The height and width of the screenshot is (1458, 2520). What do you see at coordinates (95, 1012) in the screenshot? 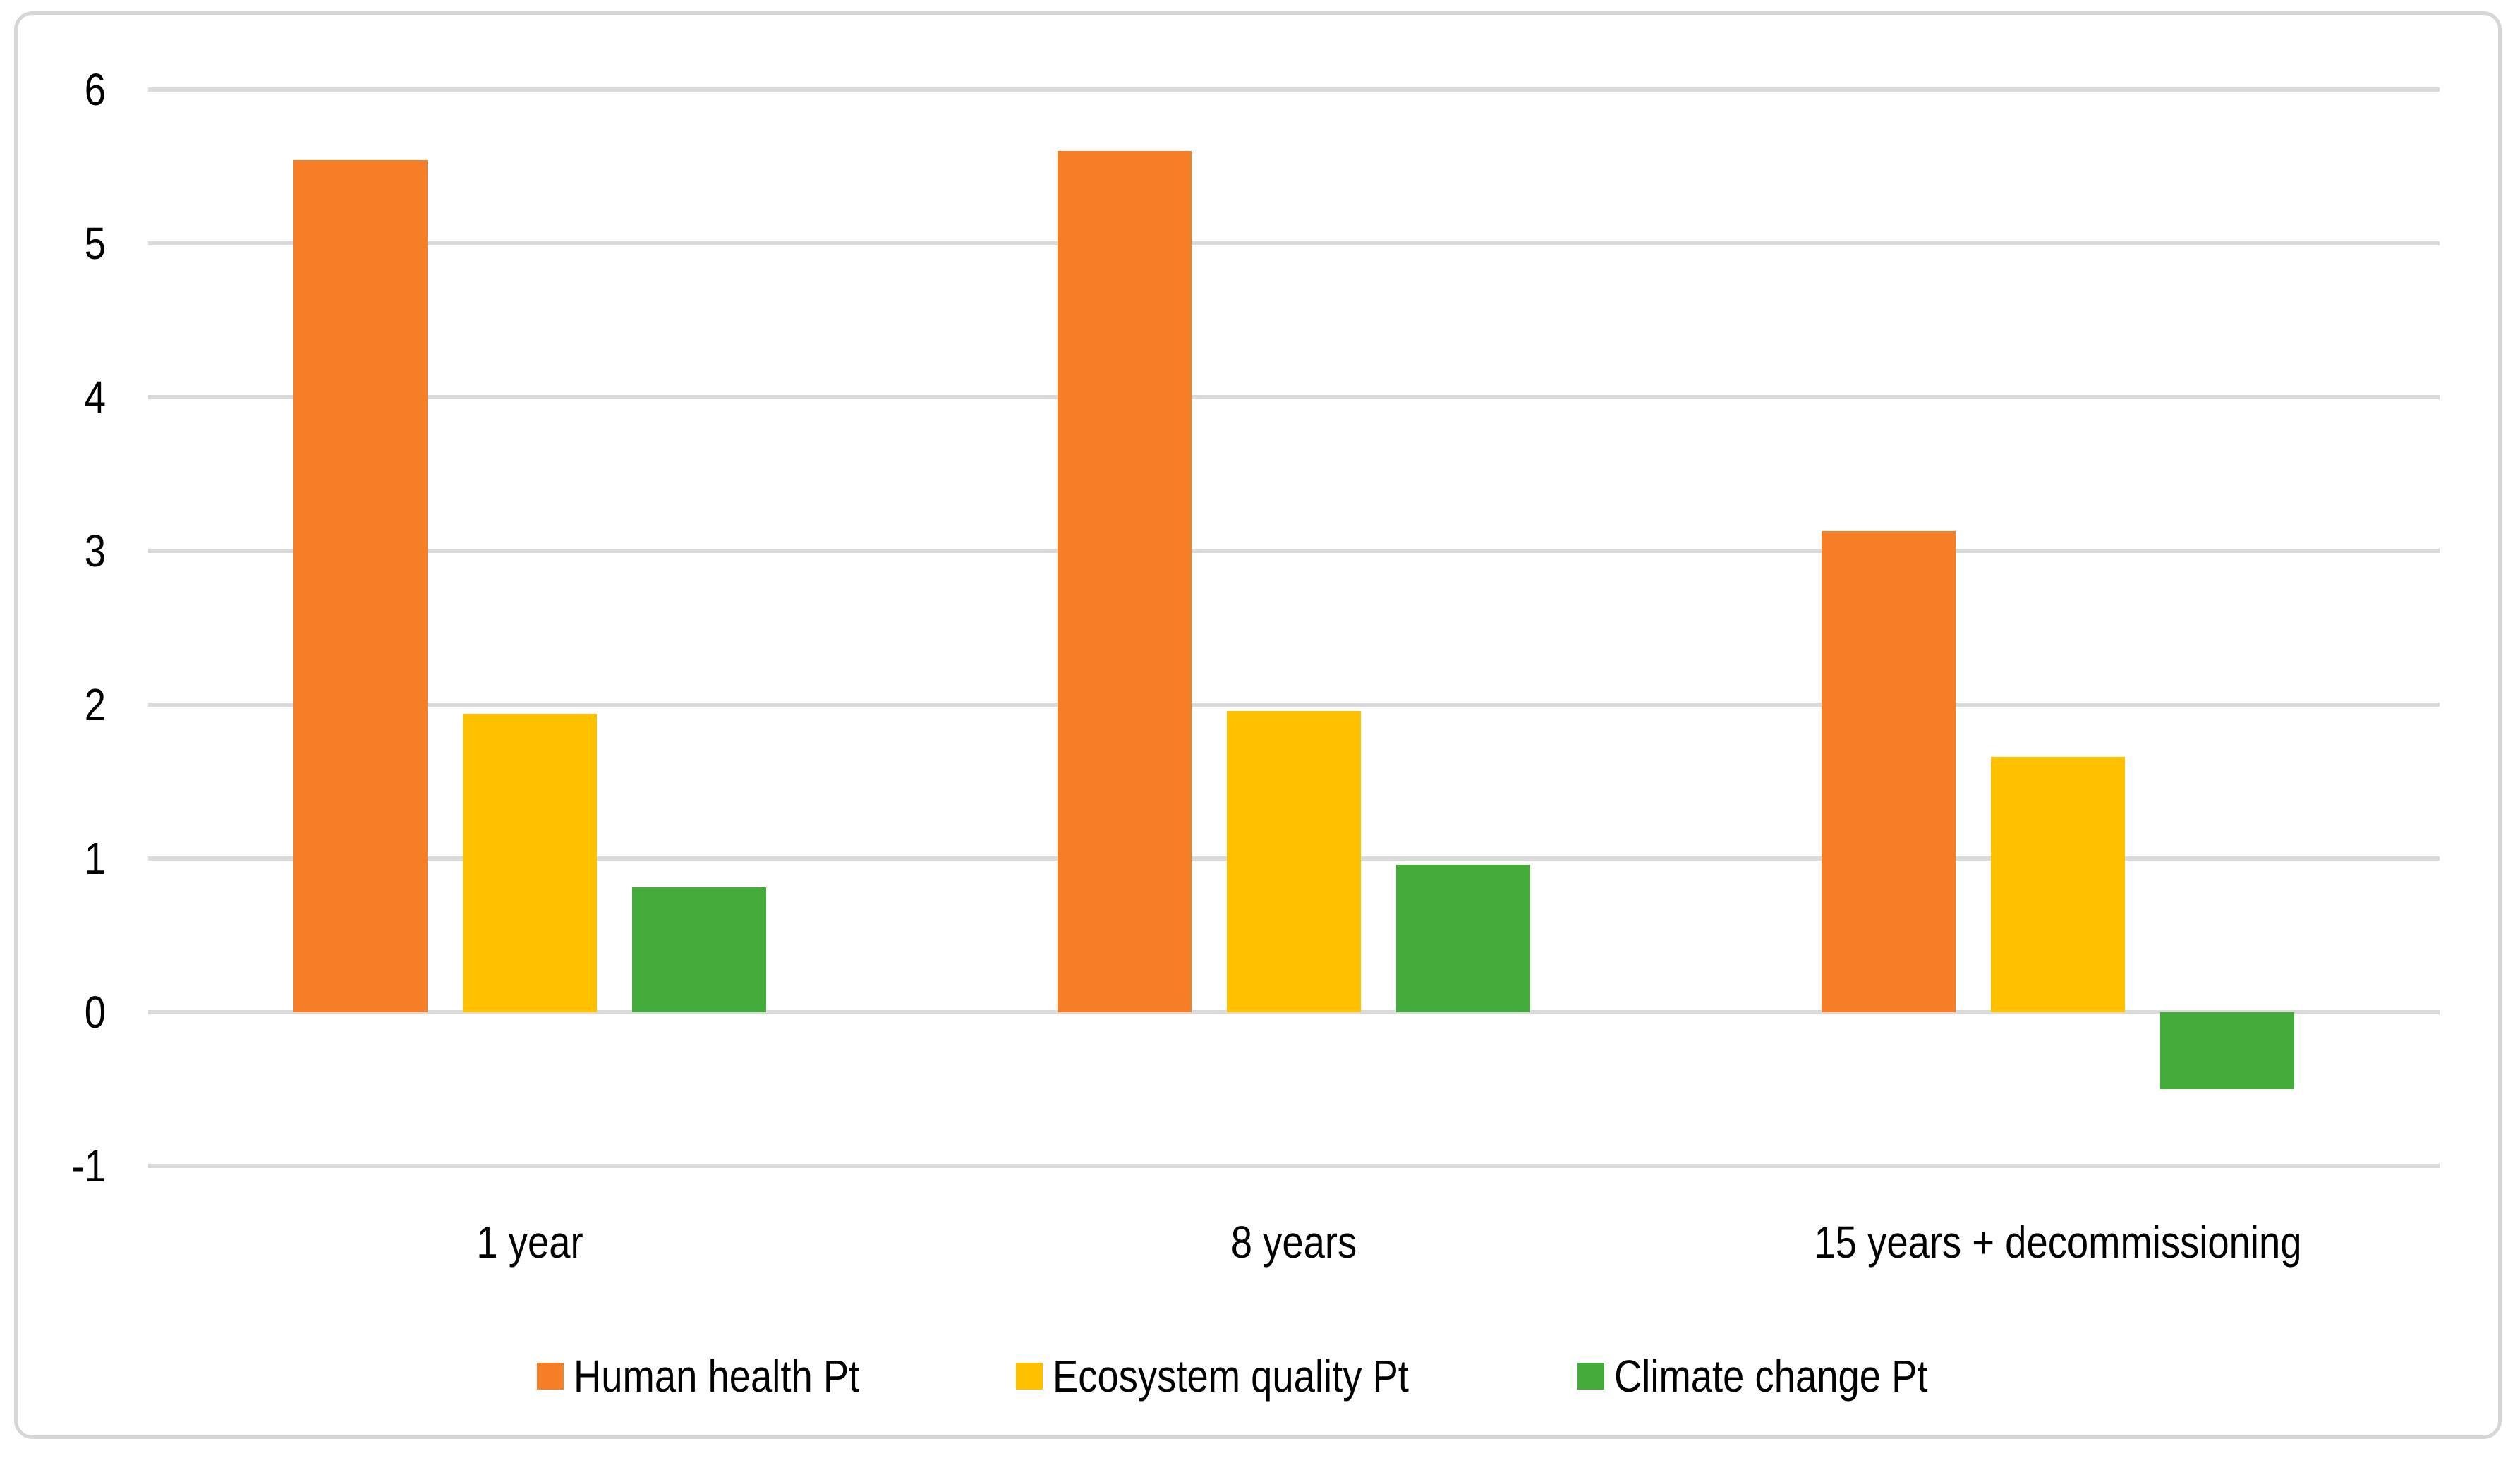
I see `y-axis-tick-label: 0` at bounding box center [95, 1012].